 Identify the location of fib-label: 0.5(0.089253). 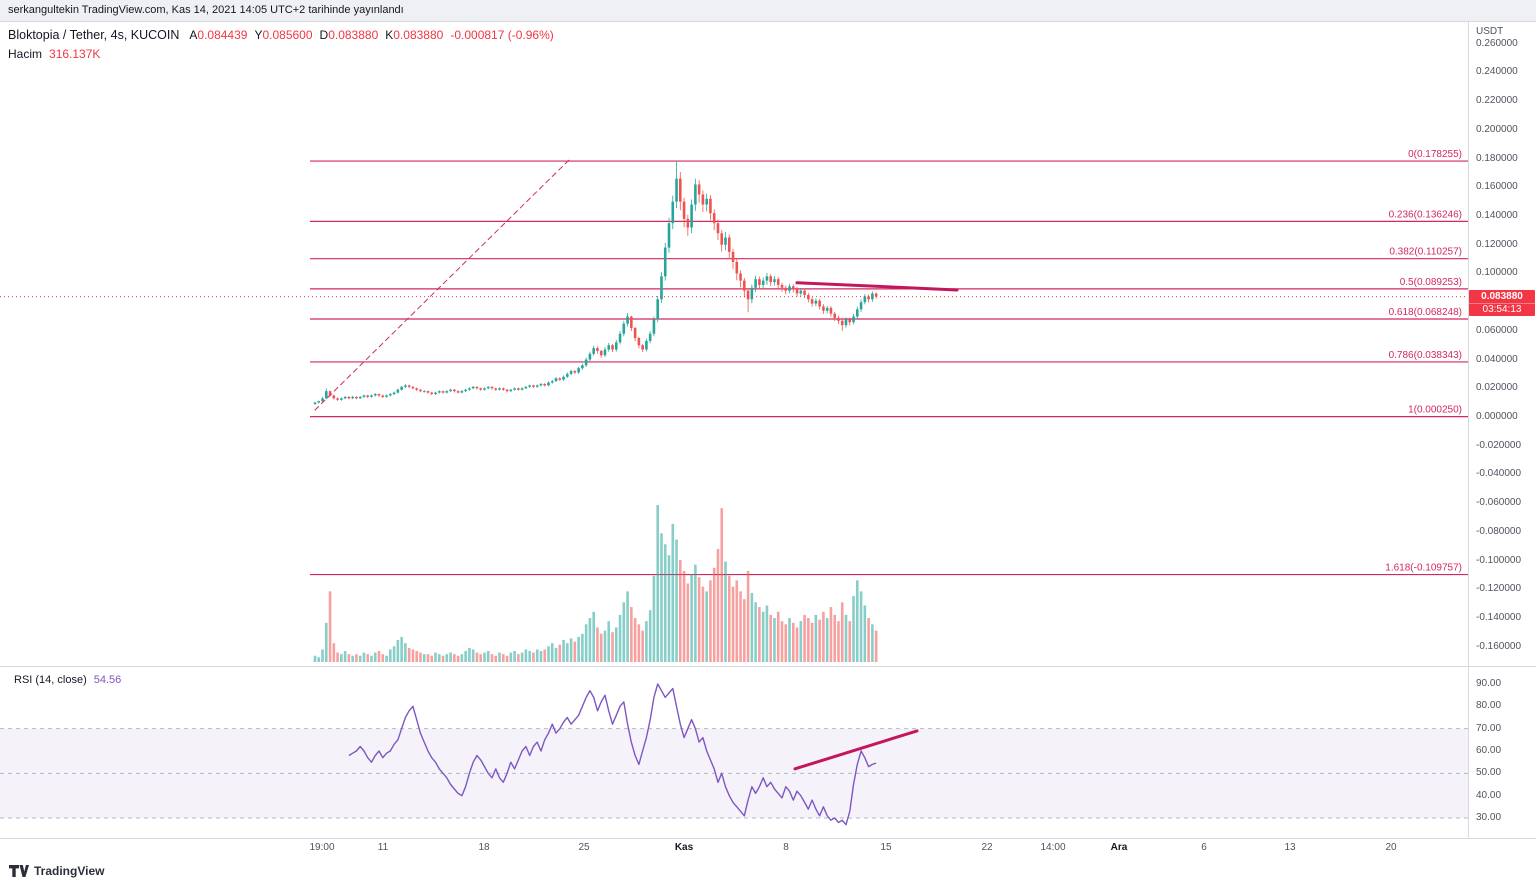
(1431, 282).